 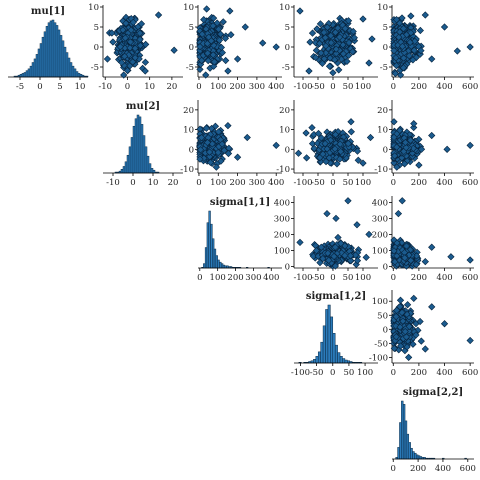 I want to click on scatter-2-y-tick-label: 5, so click(x=287, y=28).